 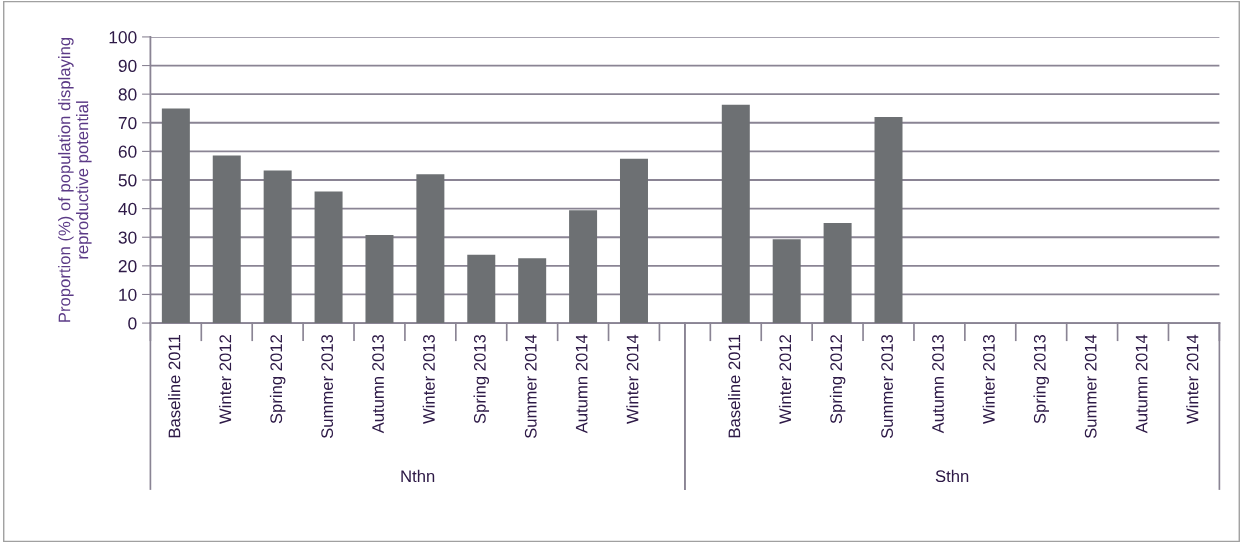 I want to click on y-tick-label: 50, so click(x=127, y=180).